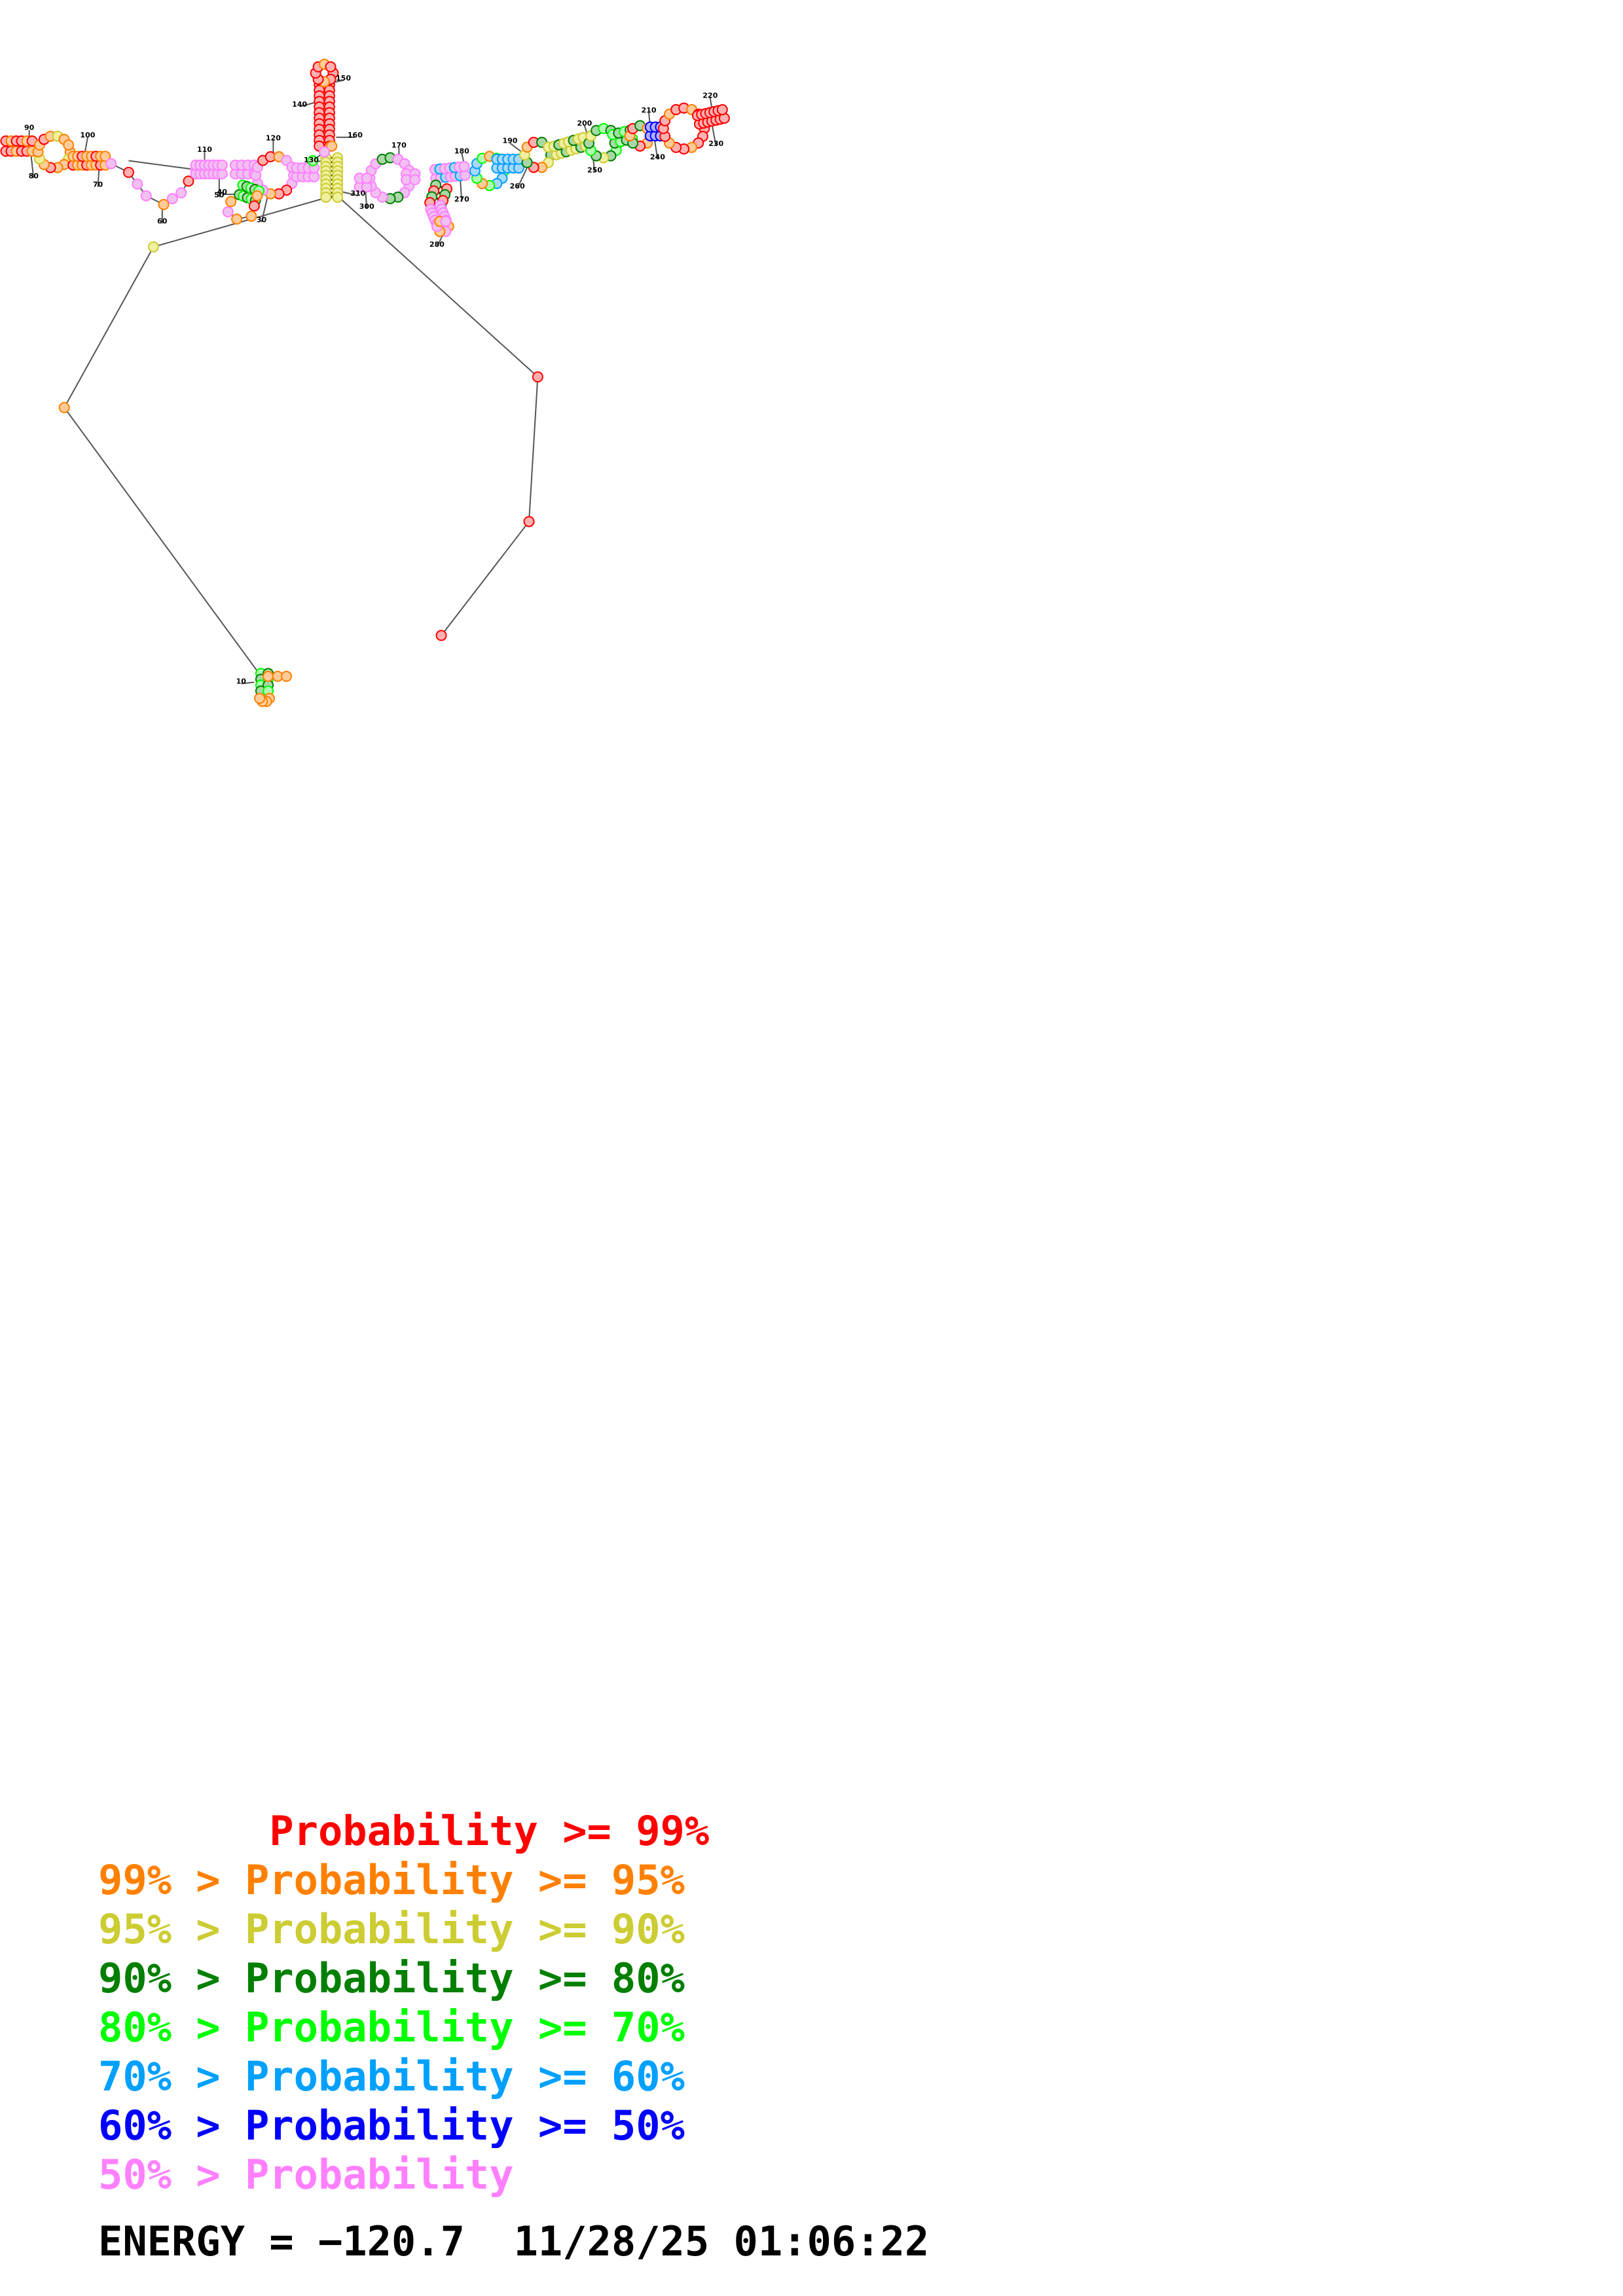  What do you see at coordinates (273, 138) in the screenshot?
I see `position-label: 120` at bounding box center [273, 138].